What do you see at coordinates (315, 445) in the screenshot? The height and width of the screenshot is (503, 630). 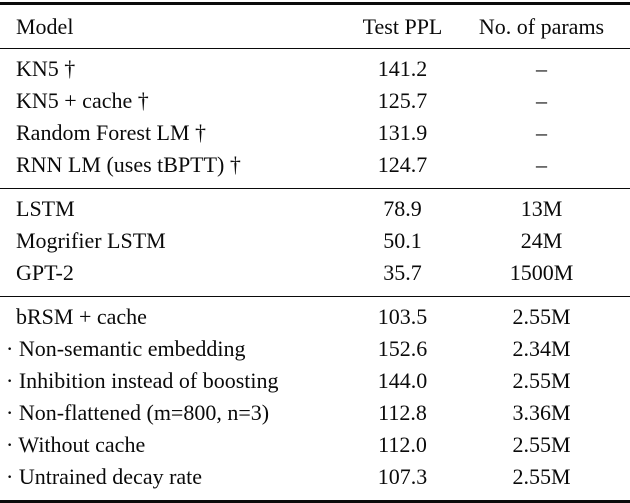 I see `table-row-ablation: · Without cache 112.0 2.55M` at bounding box center [315, 445].